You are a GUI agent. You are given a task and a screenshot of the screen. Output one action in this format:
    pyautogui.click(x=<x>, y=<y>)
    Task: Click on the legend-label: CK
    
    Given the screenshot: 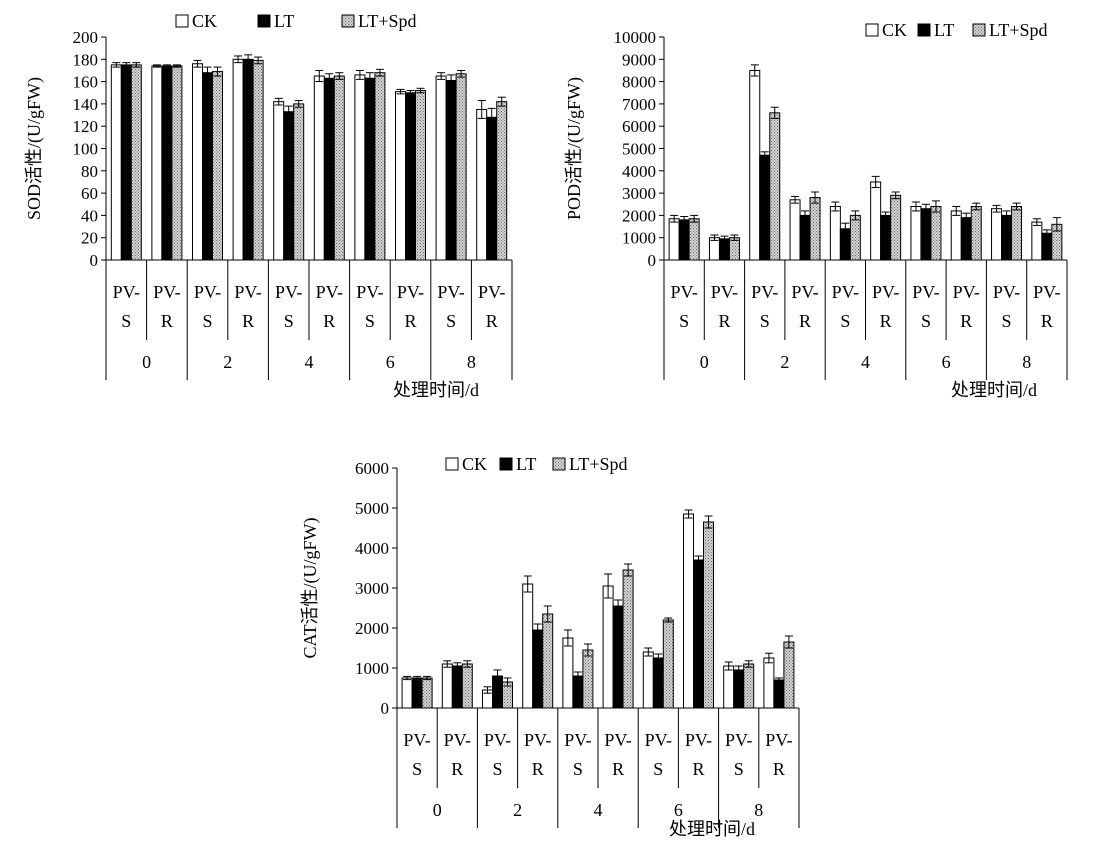 What is the action you would take?
    pyautogui.click(x=204, y=21)
    